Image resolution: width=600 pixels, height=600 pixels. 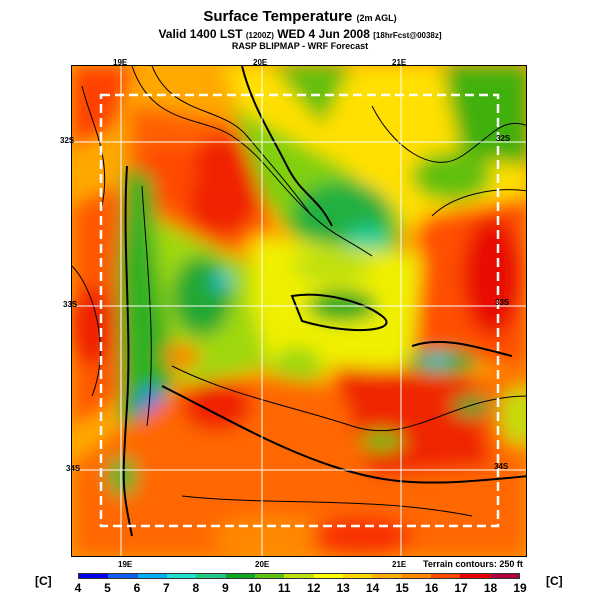 I want to click on terrain-contour-note: Terrain contours: 250 ft, so click(x=473, y=564).